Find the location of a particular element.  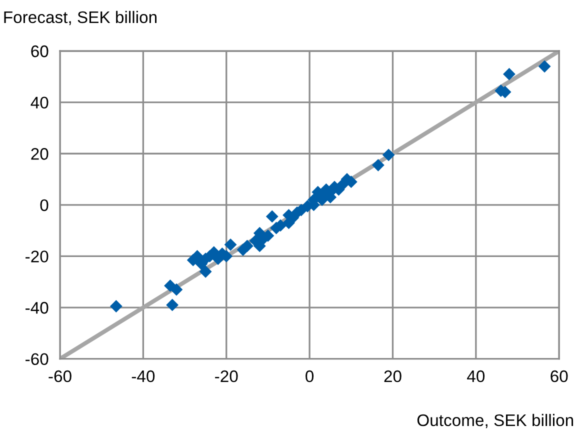

x-tick-label: 60 is located at coordinates (559, 376).